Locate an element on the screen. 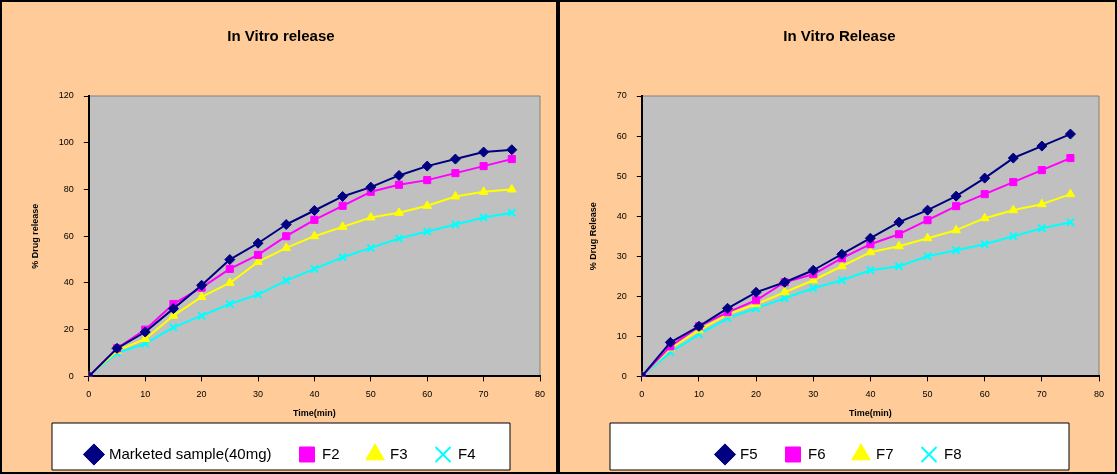 This screenshot has width=1117, height=474. chart-title: In Vitro release is located at coordinates (281, 36).